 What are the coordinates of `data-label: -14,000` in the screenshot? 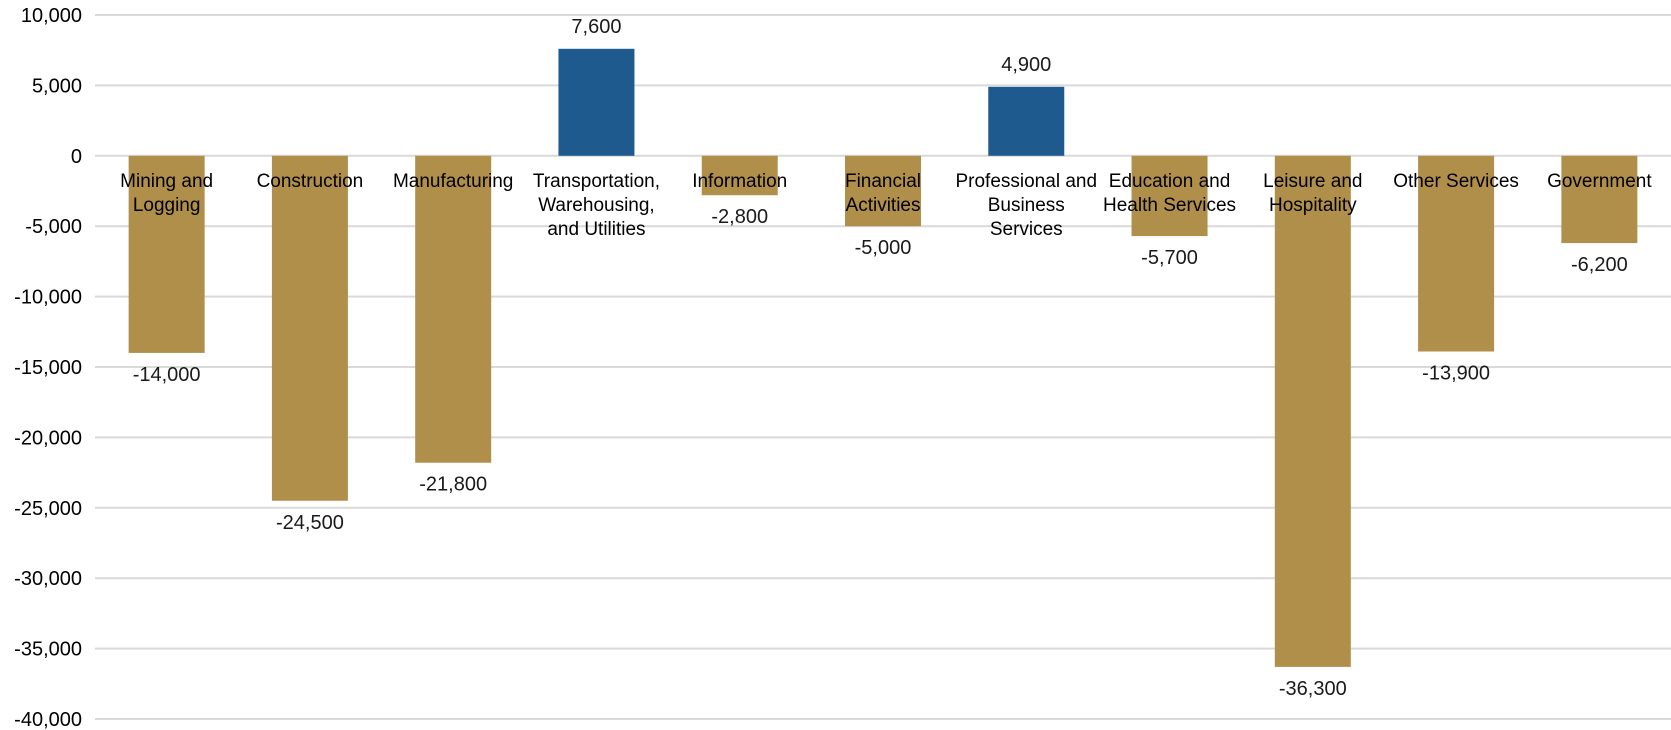 It's located at (167, 375).